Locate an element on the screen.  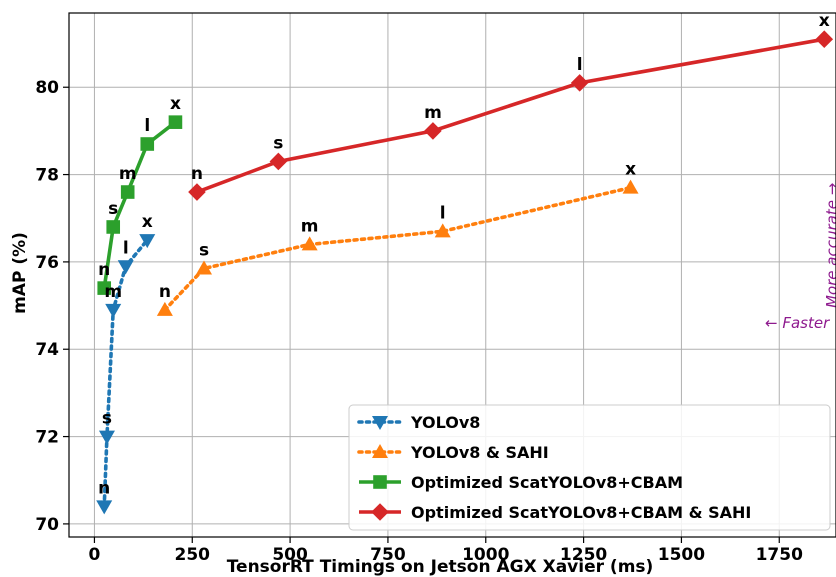
y-tick-label: 78 is located at coordinates (47, 176).